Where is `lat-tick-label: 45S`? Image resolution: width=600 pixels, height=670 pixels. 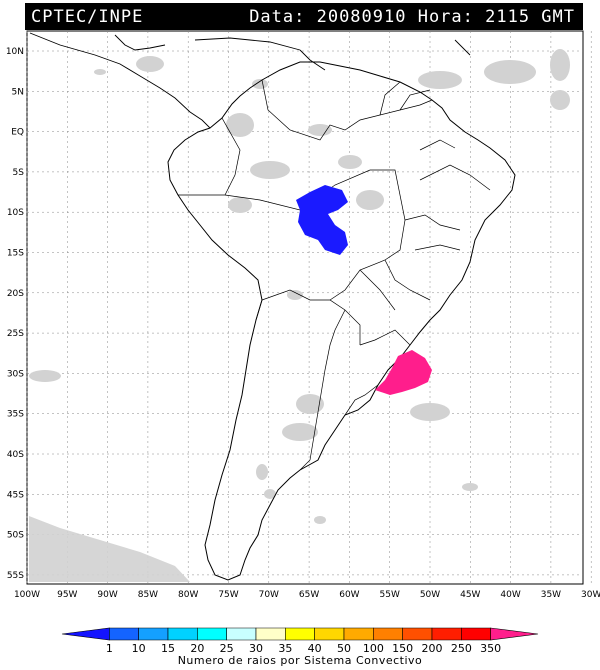
lat-tick-label: 45S is located at coordinates (15, 495).